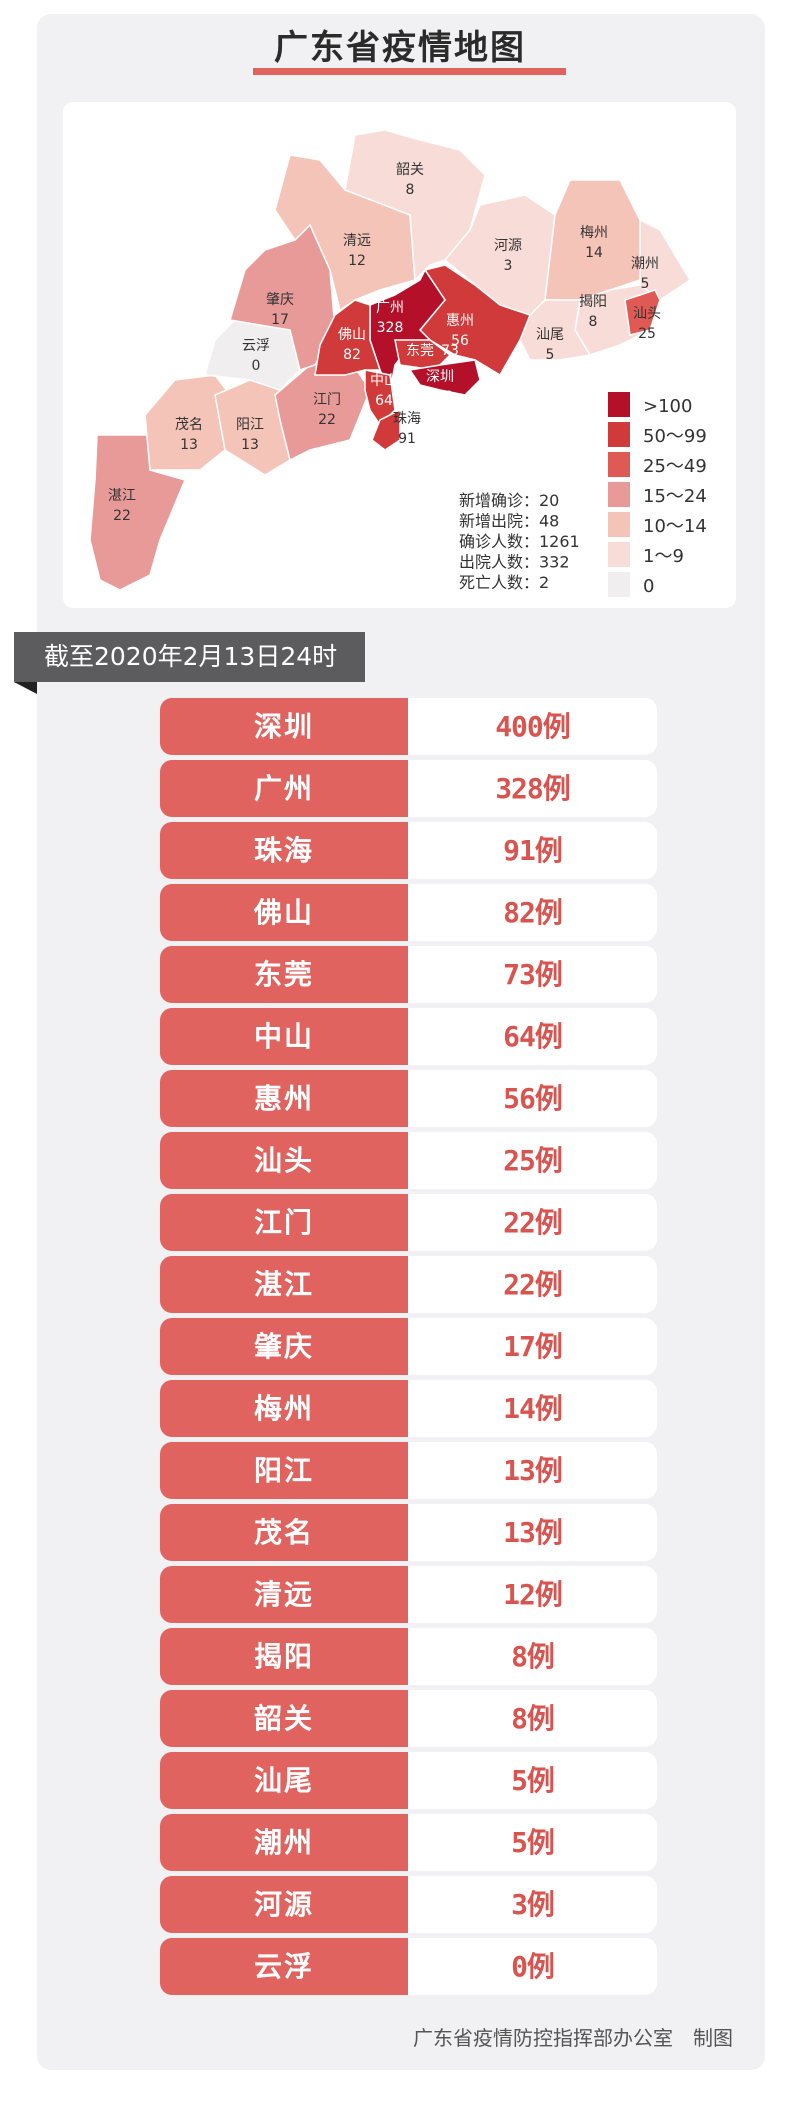 The height and width of the screenshot is (2101, 800). I want to click on map-region-name: 深圳, so click(440, 377).